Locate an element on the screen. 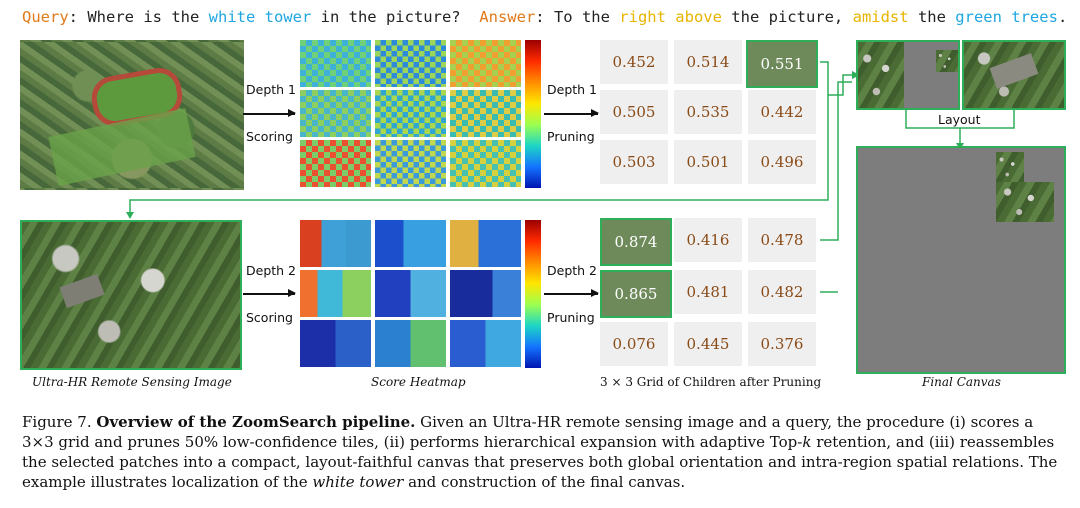 Image resolution: width=1080 pixels, height=508 pixels. grid-cell-selected: 0.874 is located at coordinates (636, 242).